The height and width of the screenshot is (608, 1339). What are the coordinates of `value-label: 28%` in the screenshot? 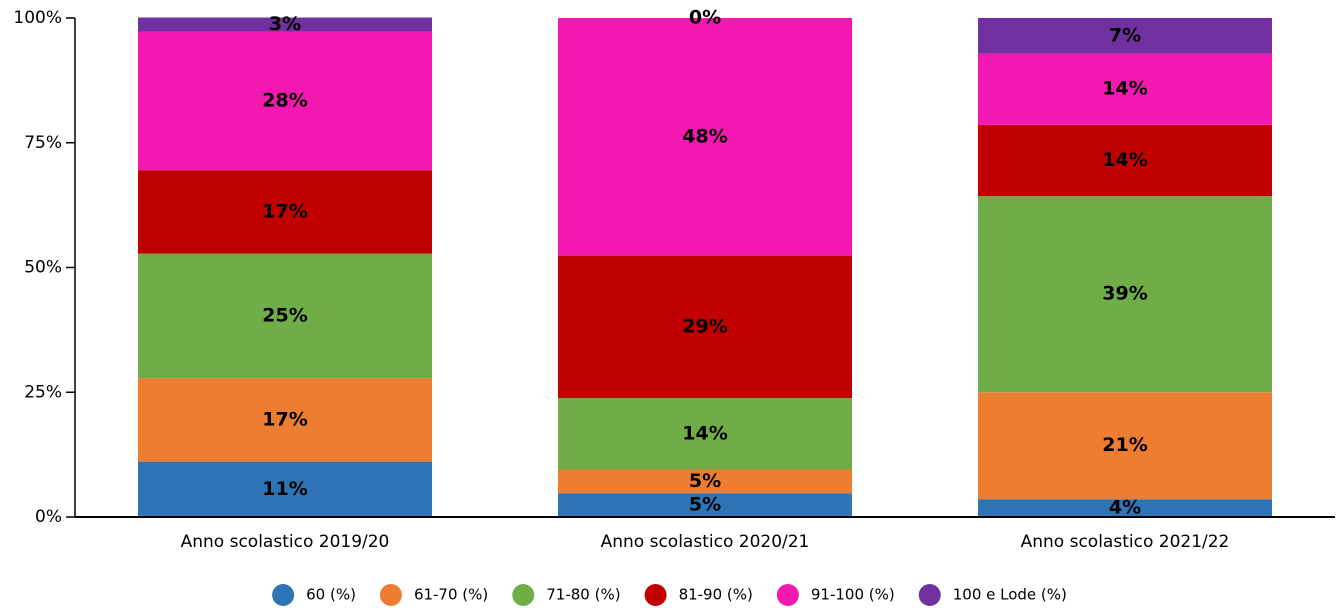 It's located at (284, 100).